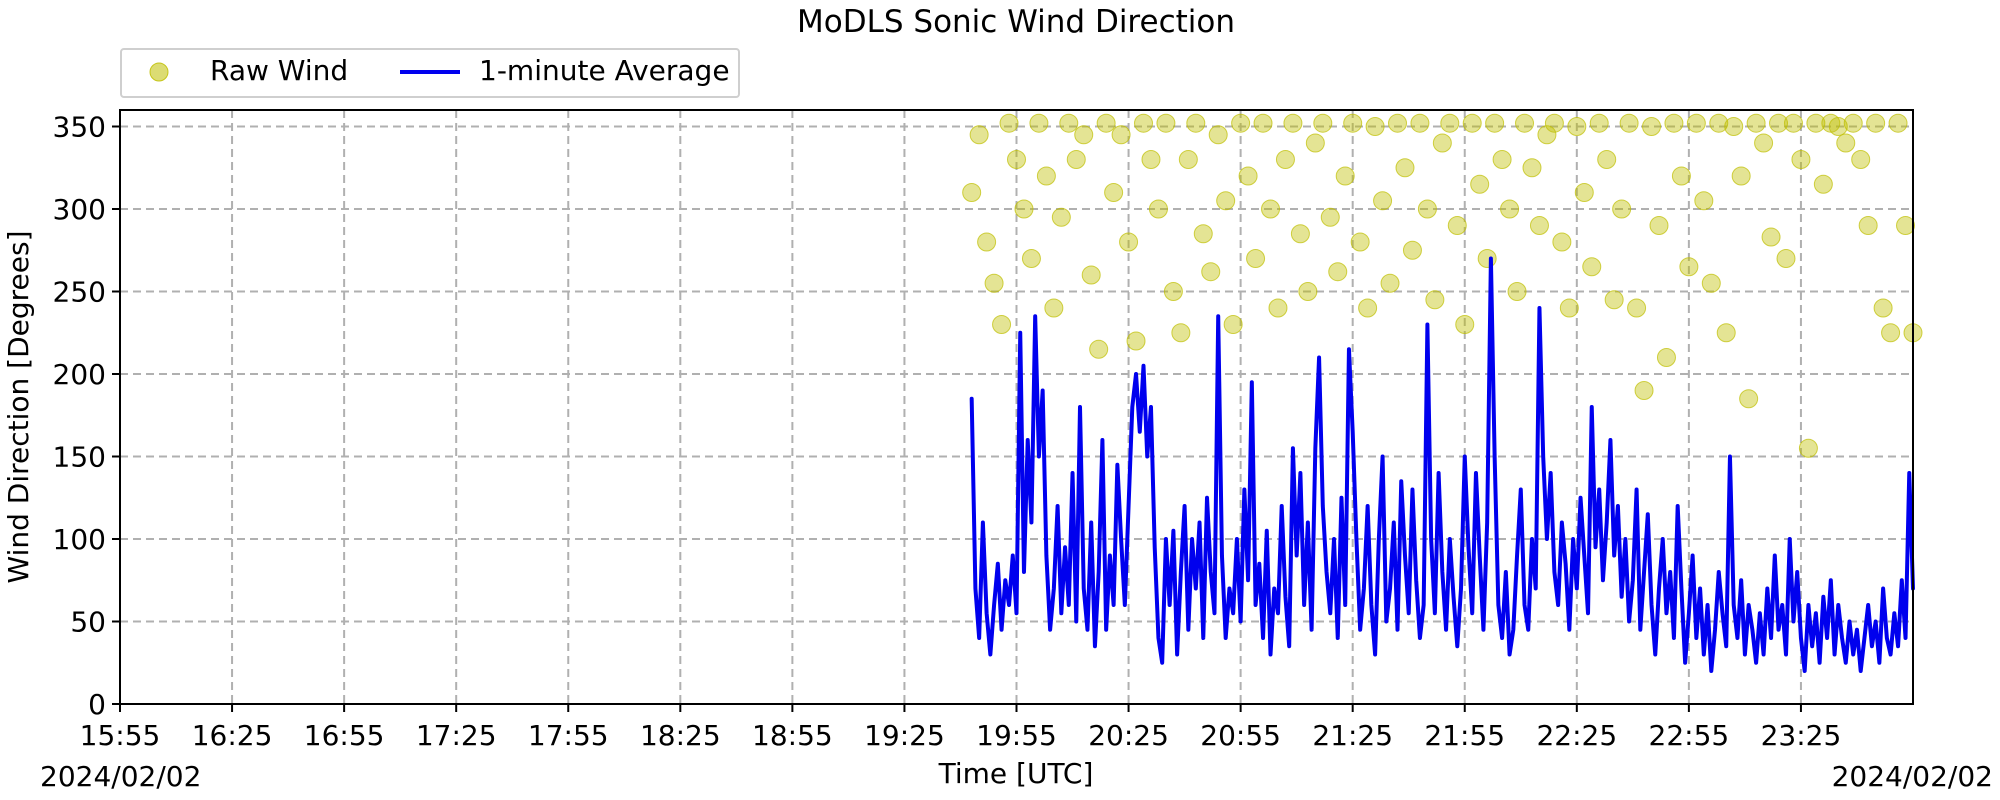 The image size is (2000, 800). What do you see at coordinates (568, 735) in the screenshot?
I see `x-tick-label: 17:55` at bounding box center [568, 735].